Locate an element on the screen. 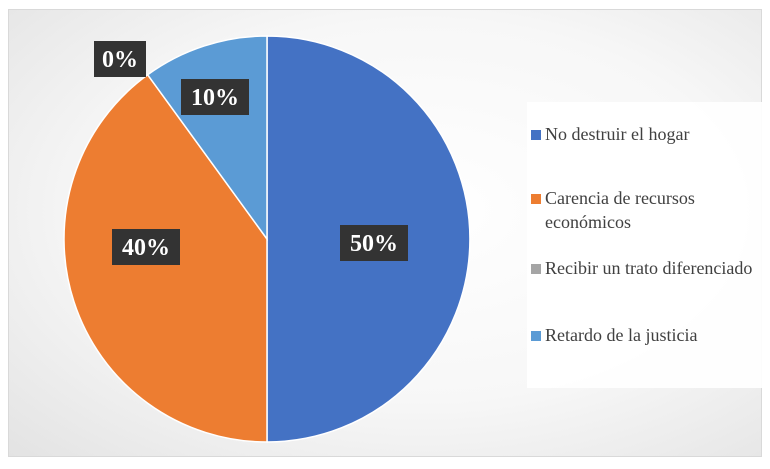 The width and height of the screenshot is (770, 469). legend-item-carencia: Carencia de recursos económicos is located at coordinates (650, 210).